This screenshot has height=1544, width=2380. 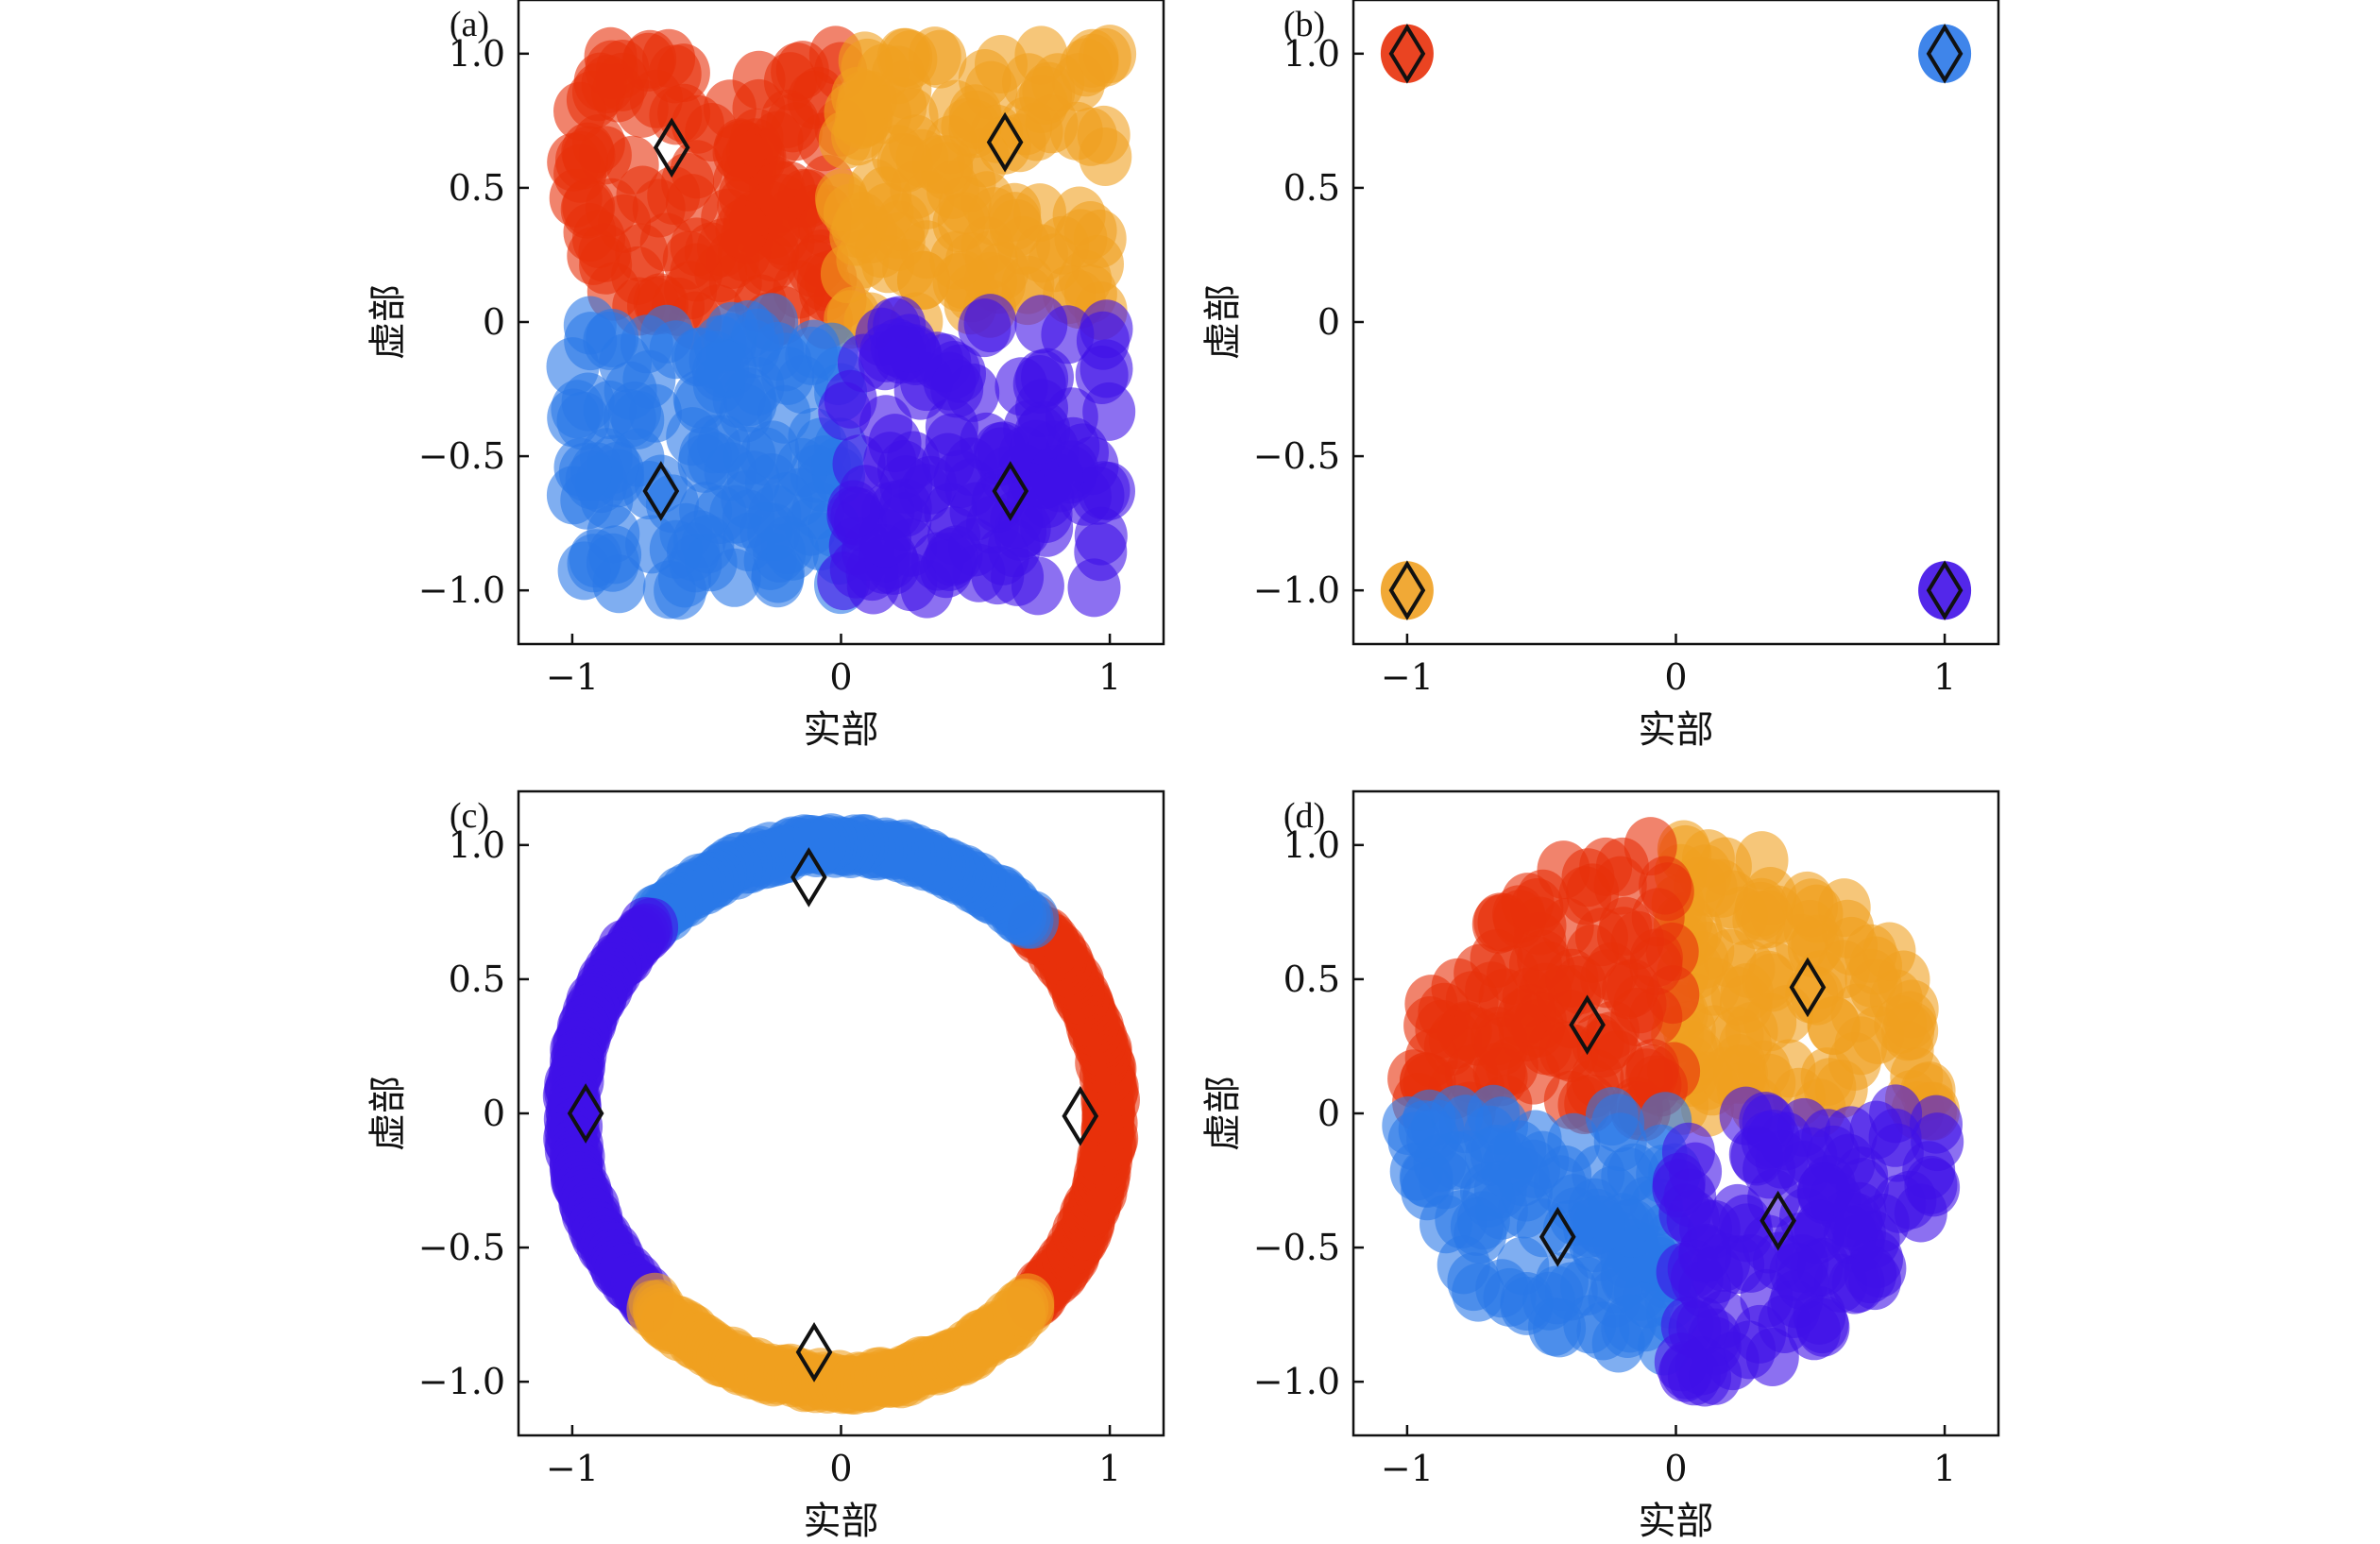 I want to click on series-blue, so click(x=843, y=883).